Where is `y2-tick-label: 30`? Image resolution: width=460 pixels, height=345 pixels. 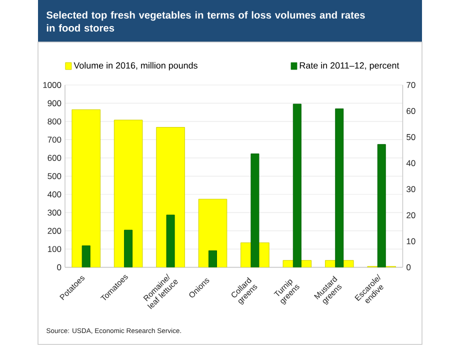
y2-tick-label: 30 is located at coordinates (411, 189).